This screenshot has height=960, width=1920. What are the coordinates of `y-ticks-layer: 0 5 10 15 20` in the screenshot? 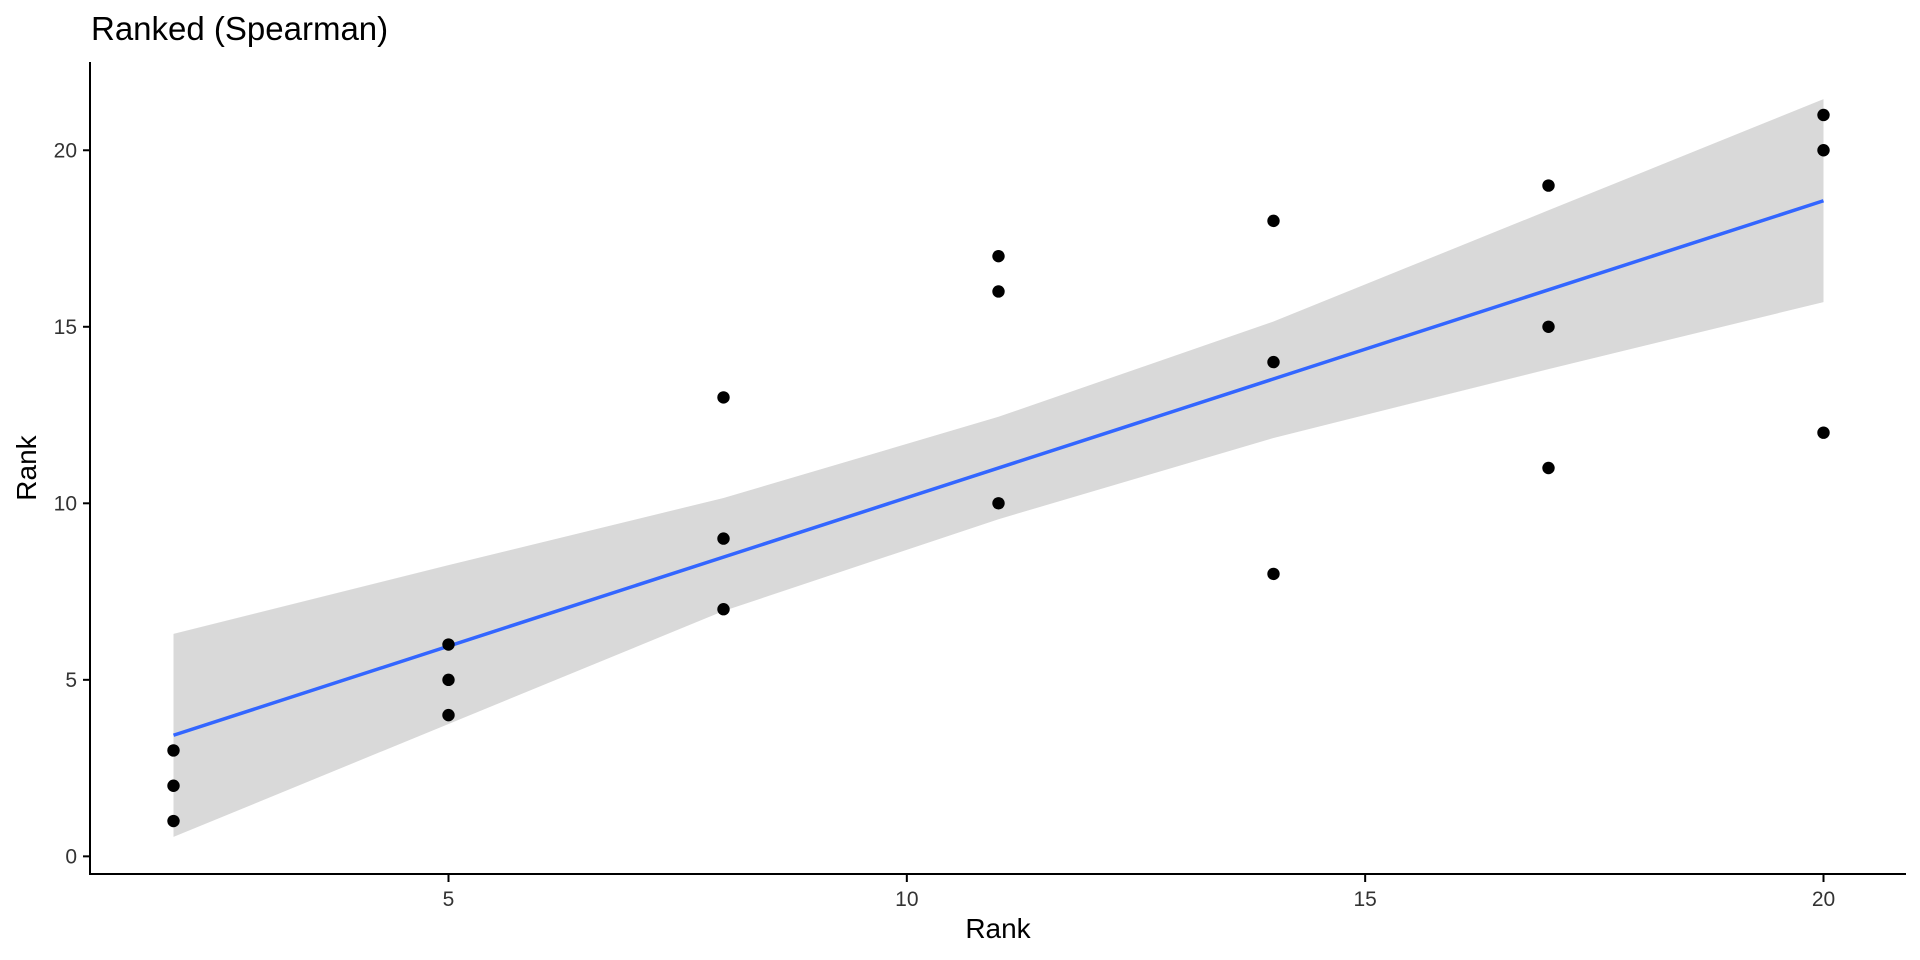 It's located at (72, 503).